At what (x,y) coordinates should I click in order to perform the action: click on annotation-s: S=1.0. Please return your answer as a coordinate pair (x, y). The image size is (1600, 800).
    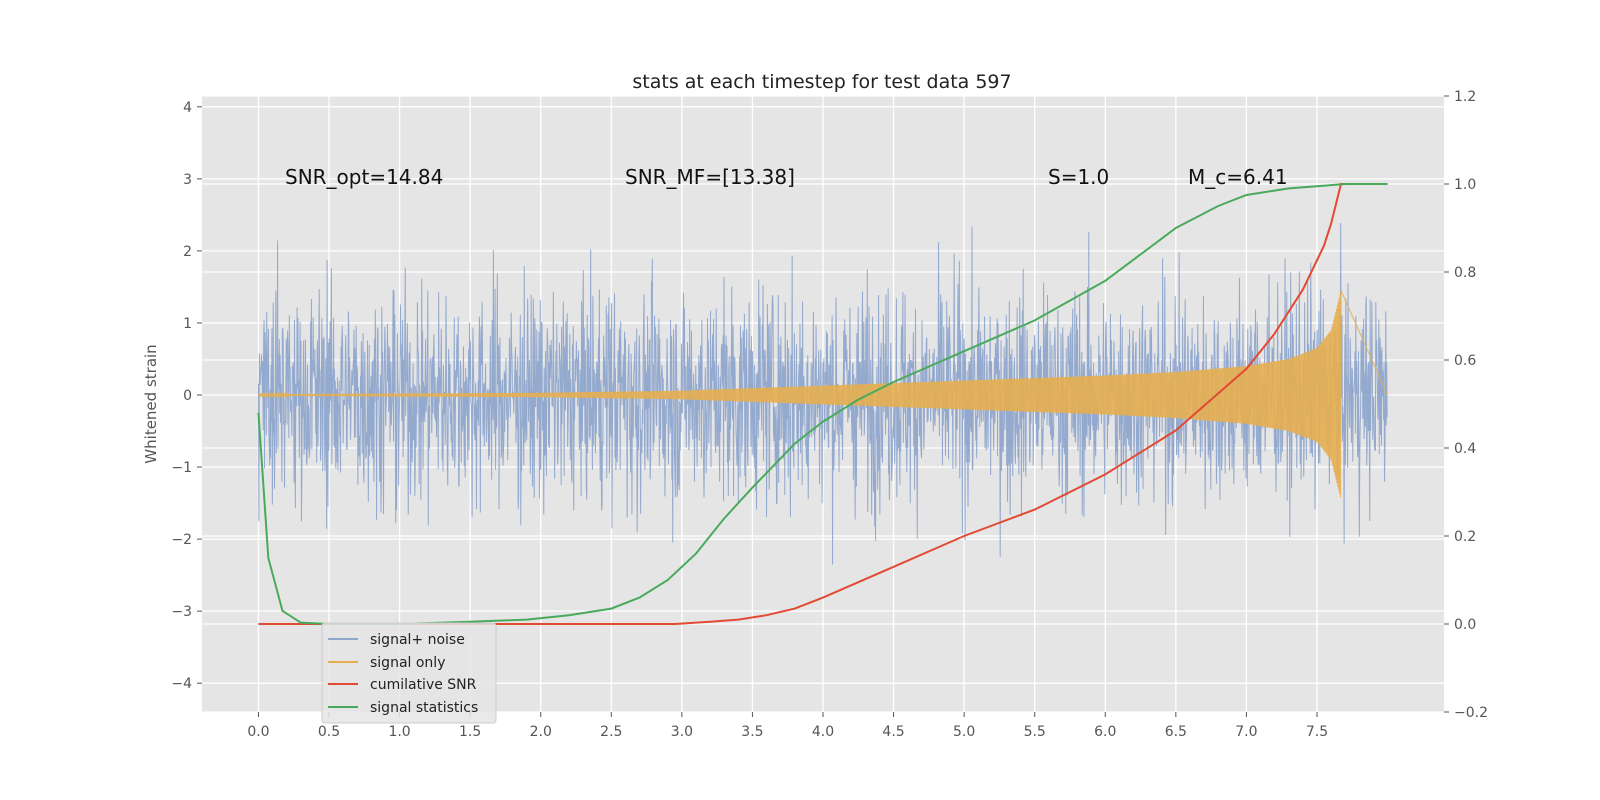
    Looking at the image, I should click on (1078, 177).